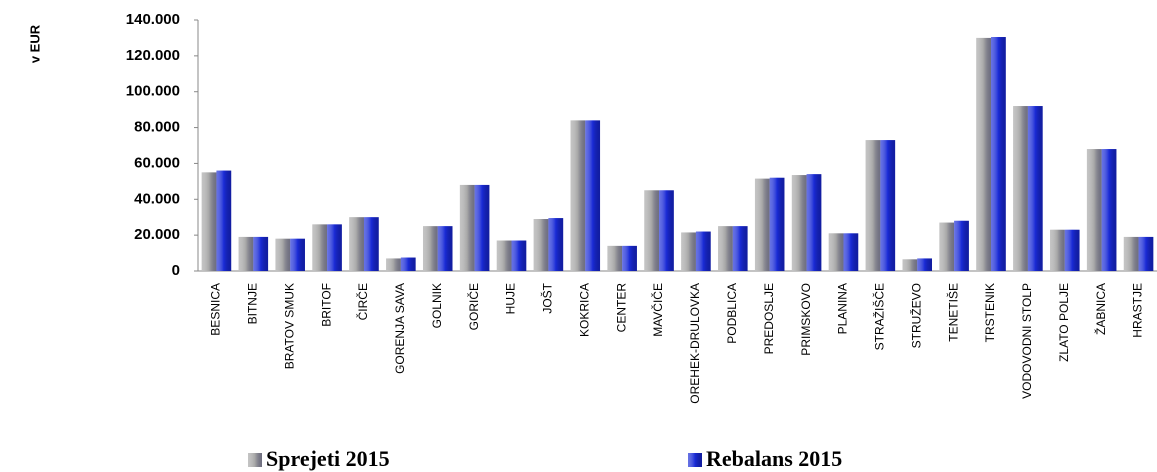 This screenshot has width=1157, height=472. Describe the element at coordinates (769, 318) in the screenshot. I see `x-tick-label: PREDOSLJE` at that location.